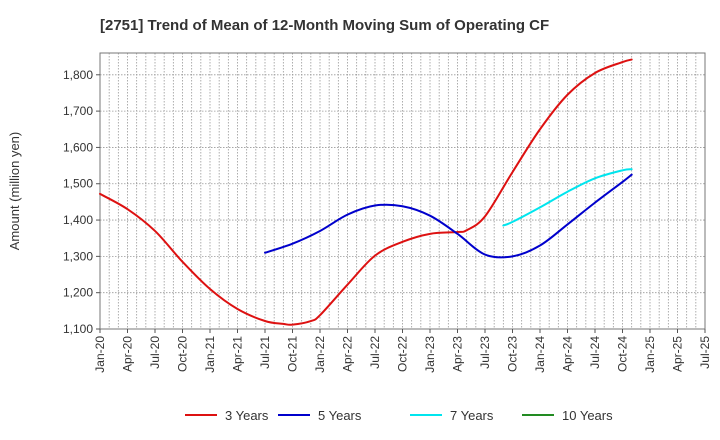  Describe the element at coordinates (14, 191) in the screenshot. I see `y-axis-label: Amount (million yen)` at that location.